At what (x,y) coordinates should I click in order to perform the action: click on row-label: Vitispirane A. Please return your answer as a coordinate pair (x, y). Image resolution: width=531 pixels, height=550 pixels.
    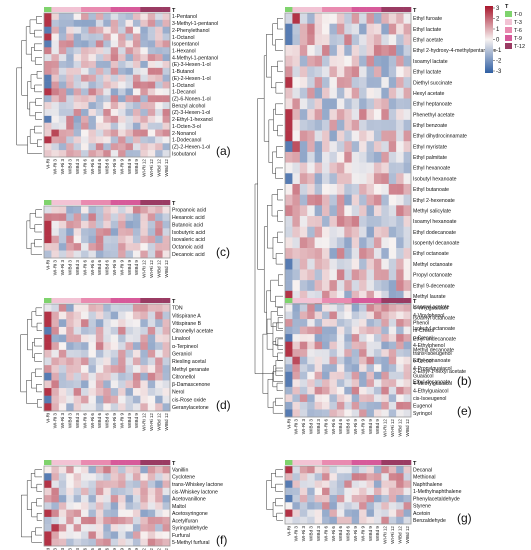
    Looking at the image, I should click on (186, 316).